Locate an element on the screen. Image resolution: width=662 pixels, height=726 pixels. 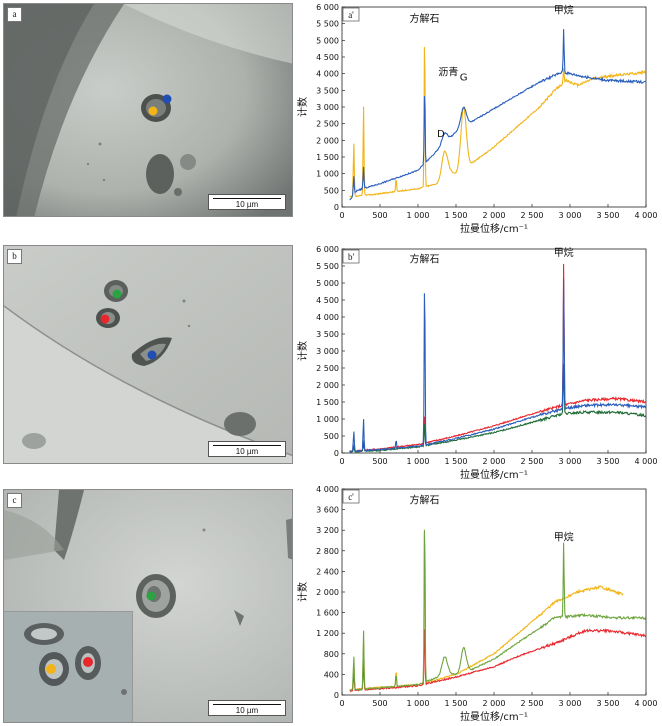
micrograph-panel-a: a 10 µm is located at coordinates (148, 110).